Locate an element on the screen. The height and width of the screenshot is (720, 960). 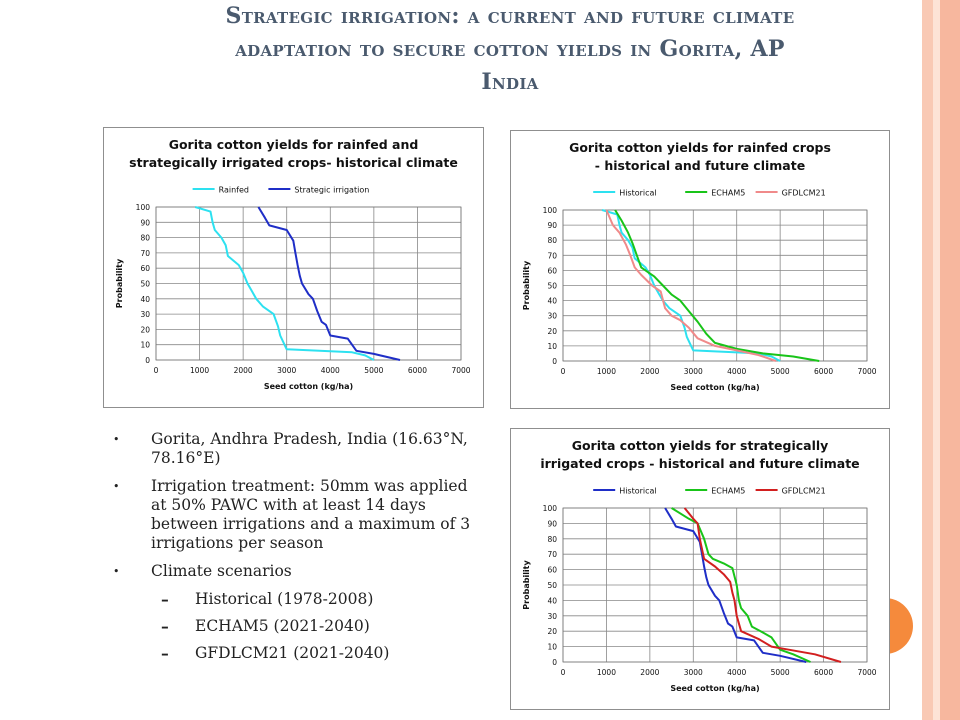
y-tick-label: 0 is located at coordinates (554, 662).